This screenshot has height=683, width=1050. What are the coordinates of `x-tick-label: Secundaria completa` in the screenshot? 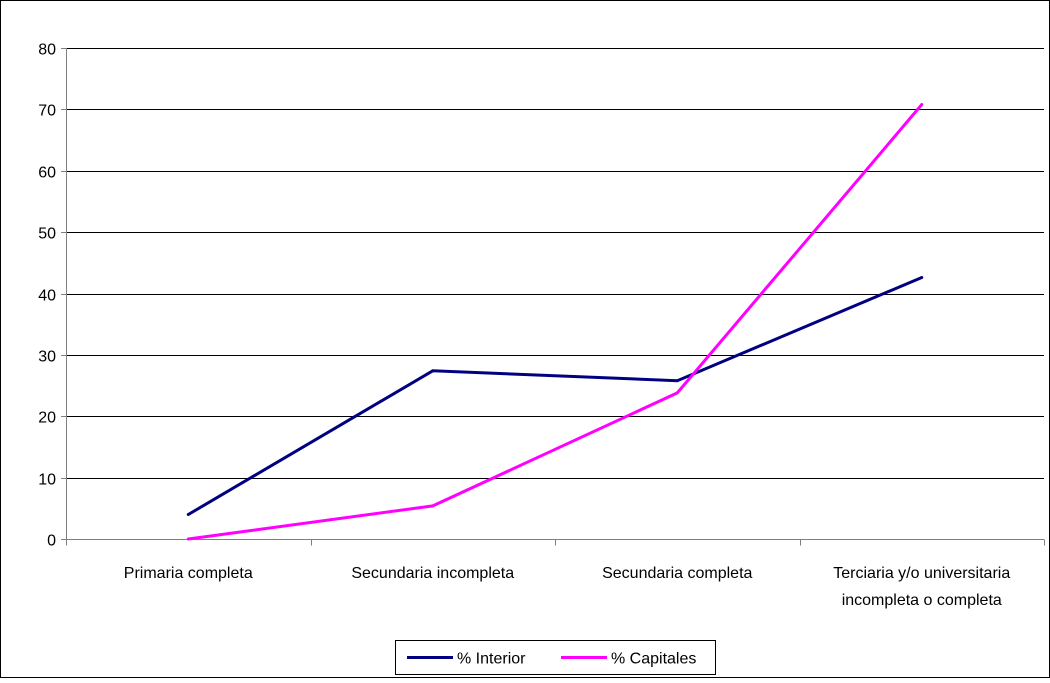 It's located at (677, 573).